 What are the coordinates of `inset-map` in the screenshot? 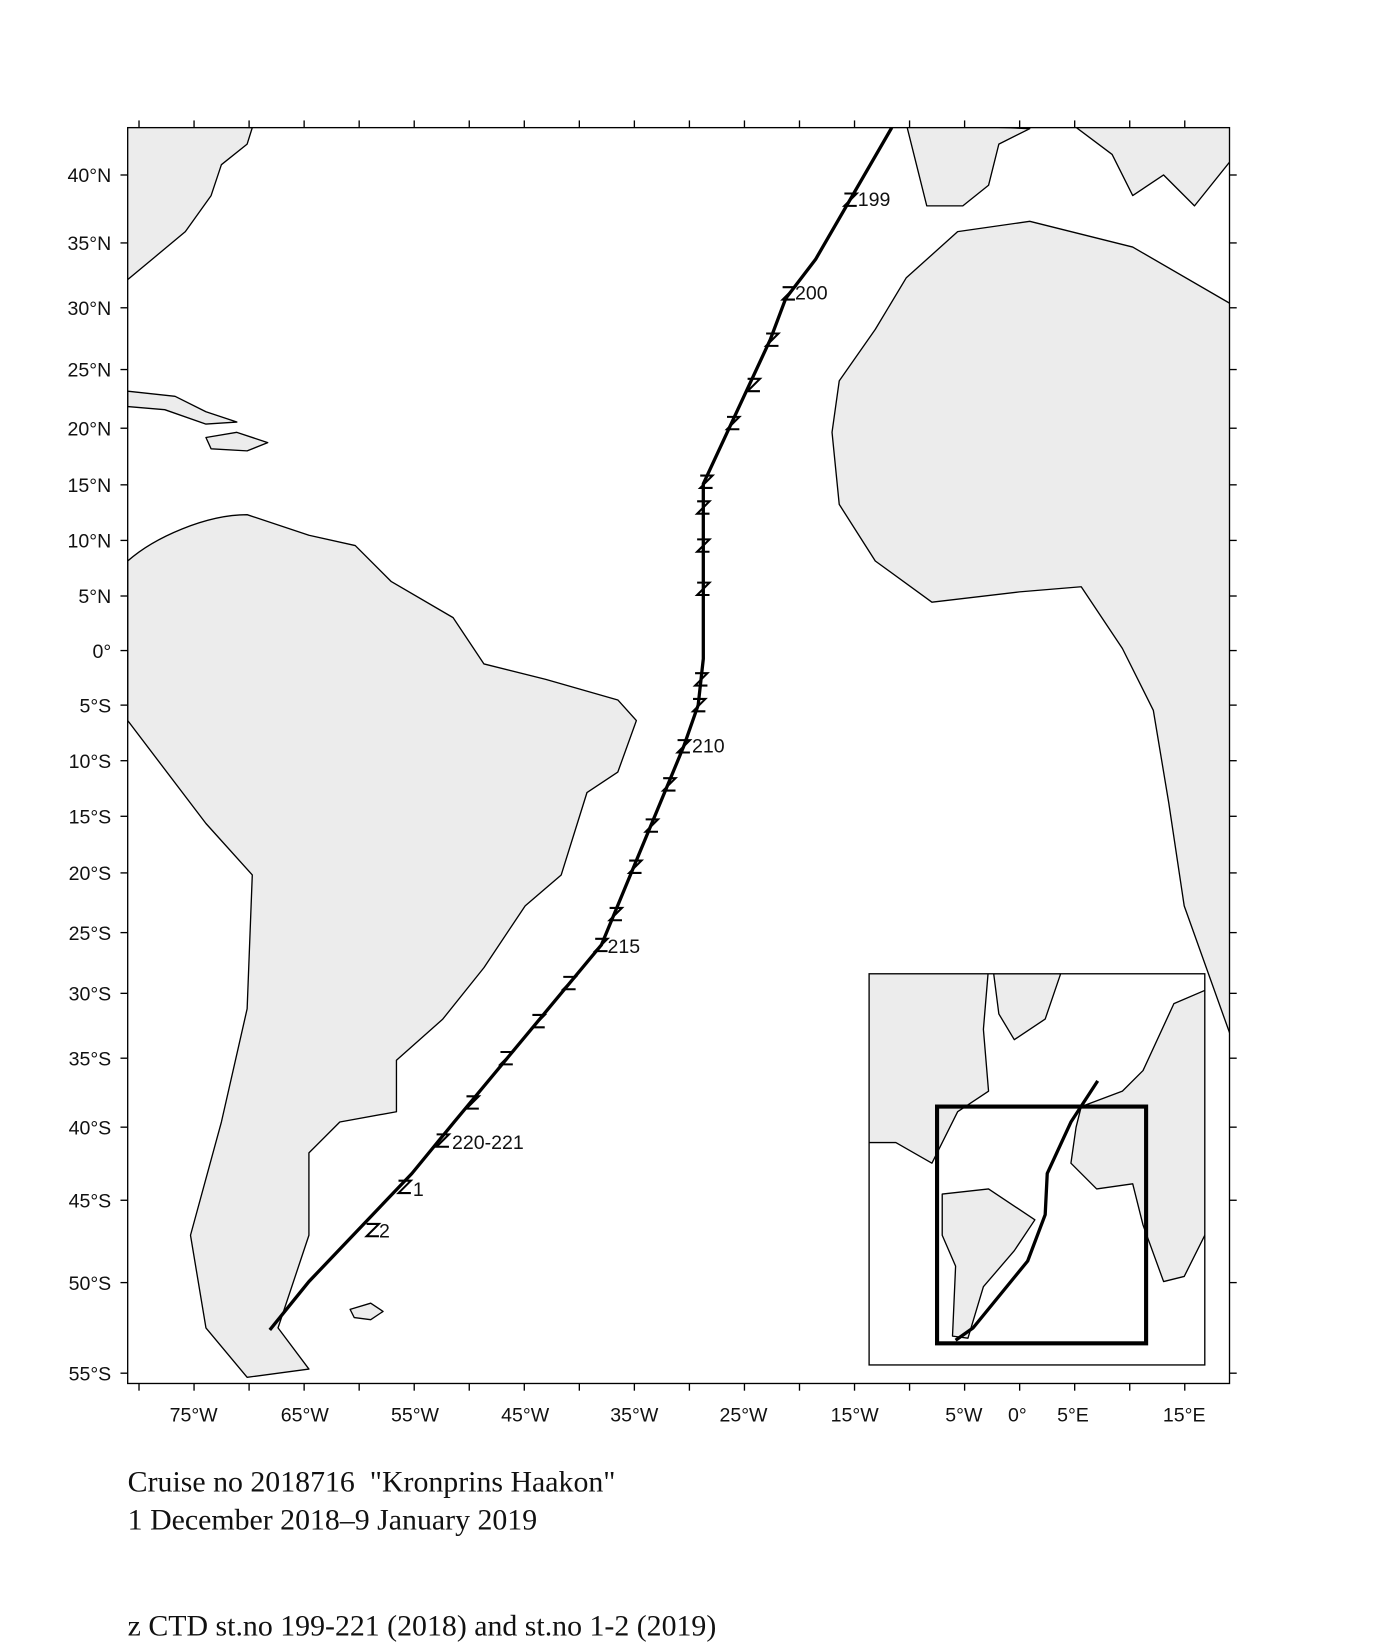 It's located at (1037, 1169).